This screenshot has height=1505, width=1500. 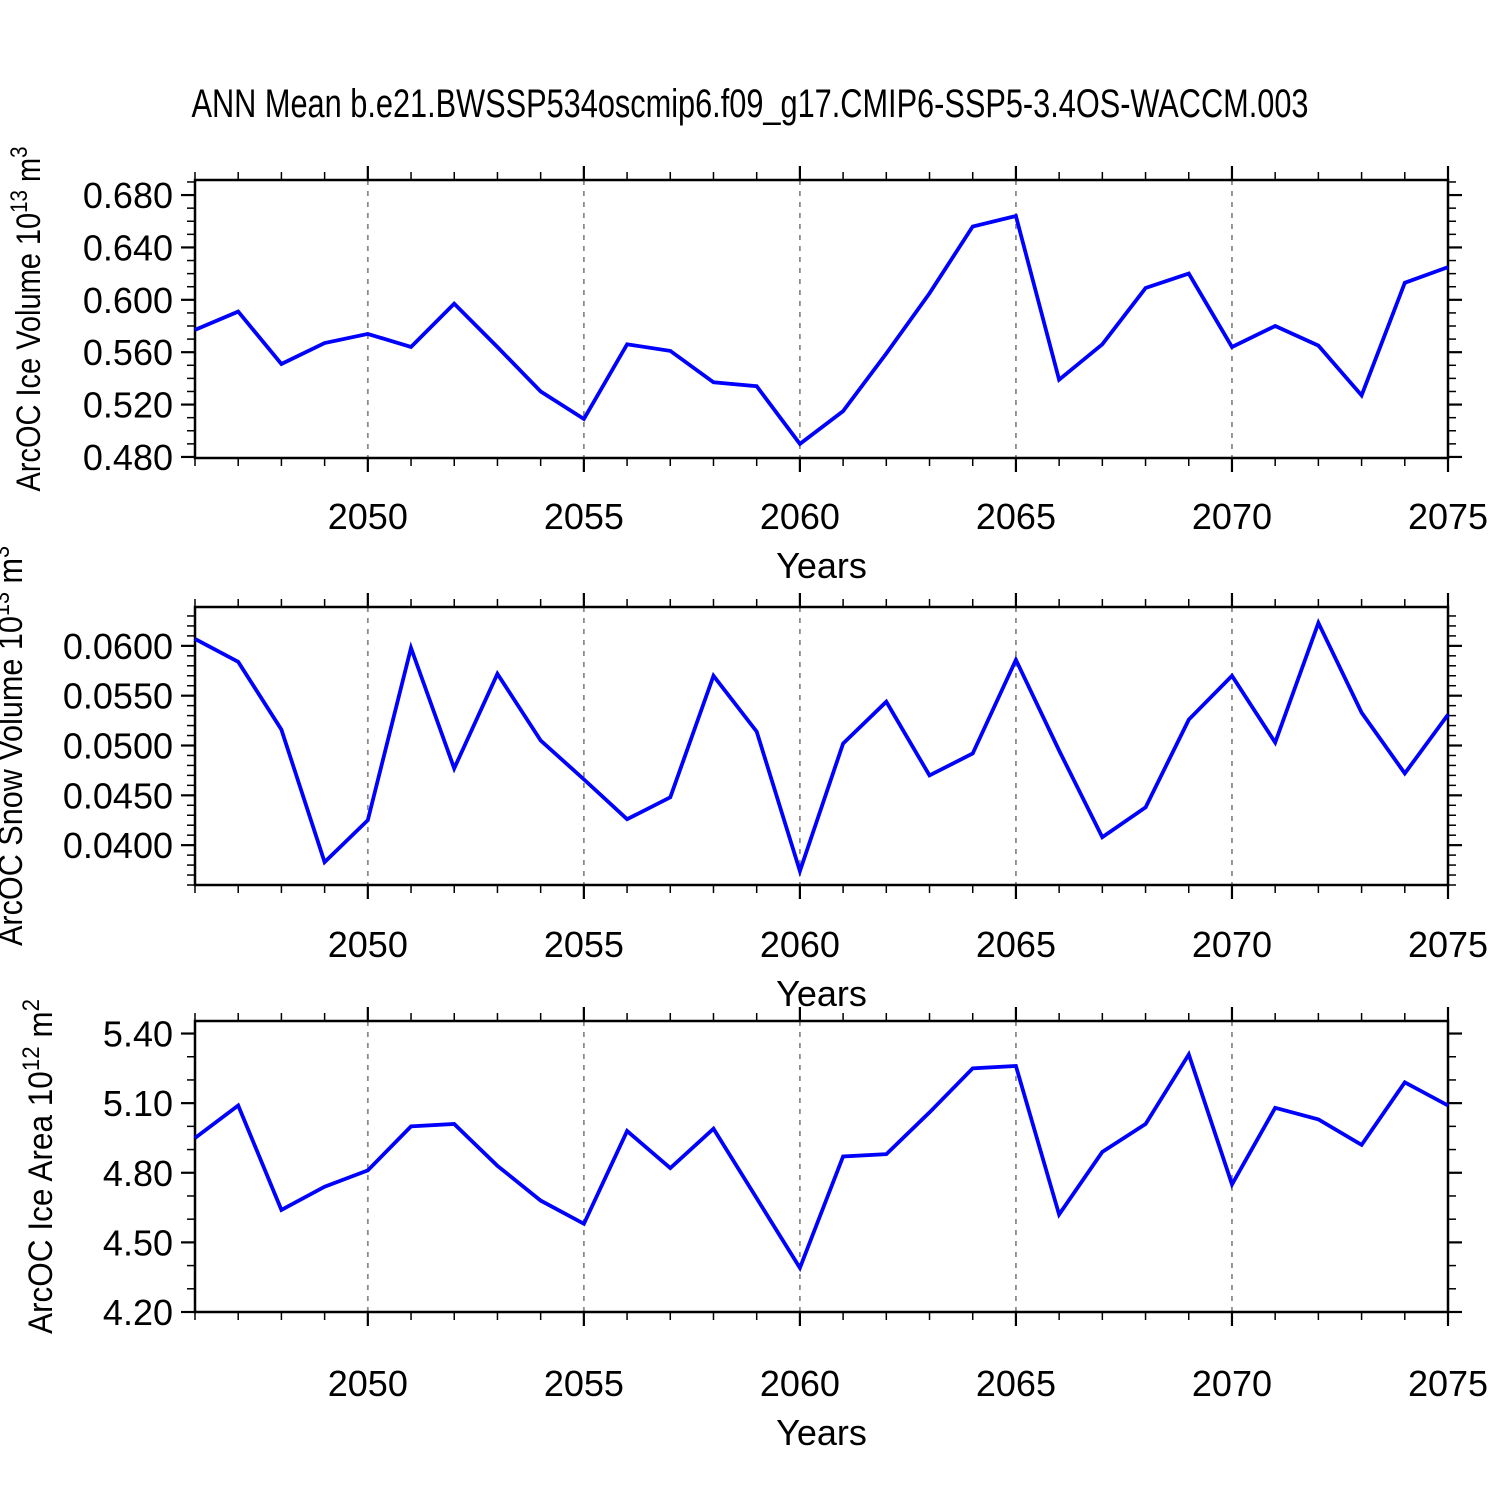 What do you see at coordinates (31, 1005) in the screenshot?
I see `y-axis-title-superscript: 2` at bounding box center [31, 1005].